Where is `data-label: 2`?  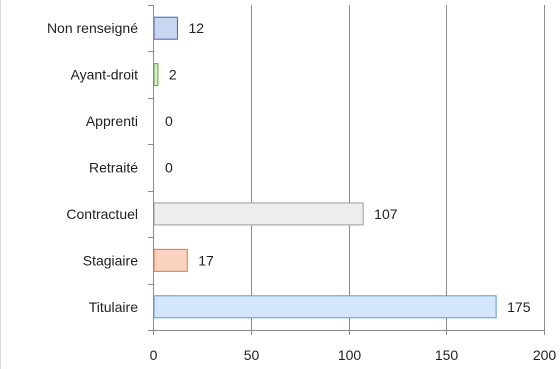
data-label: 2 is located at coordinates (173, 75).